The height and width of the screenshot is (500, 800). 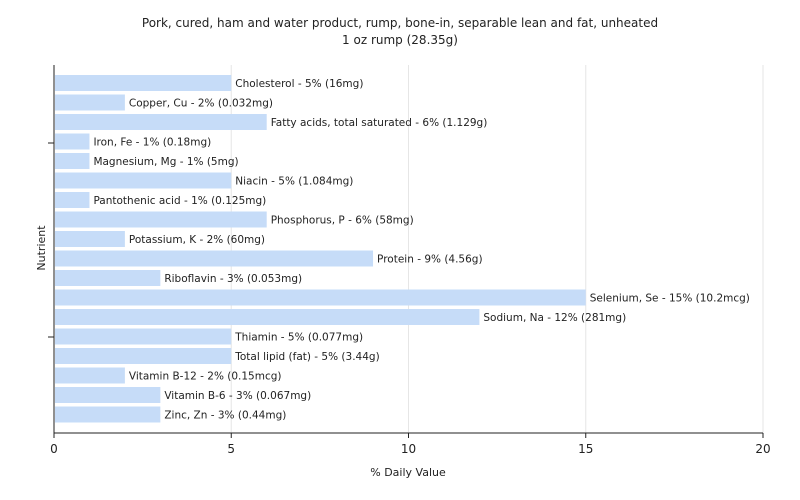 What do you see at coordinates (179, 201) in the screenshot?
I see `bar-label: Pantothenic acid - 1% (0.125mg)` at bounding box center [179, 201].